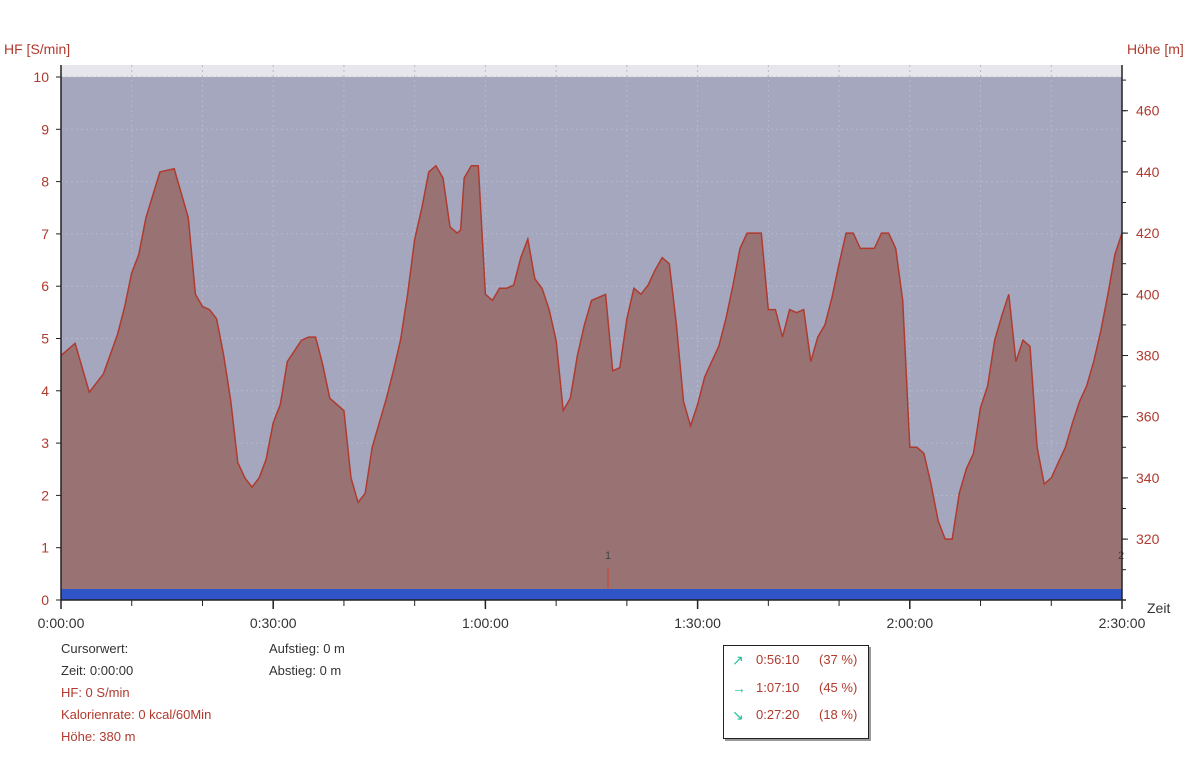 This screenshot has width=1196, height=759. What do you see at coordinates (1148, 294) in the screenshot?
I see `right-tick-label: 400` at bounding box center [1148, 294].